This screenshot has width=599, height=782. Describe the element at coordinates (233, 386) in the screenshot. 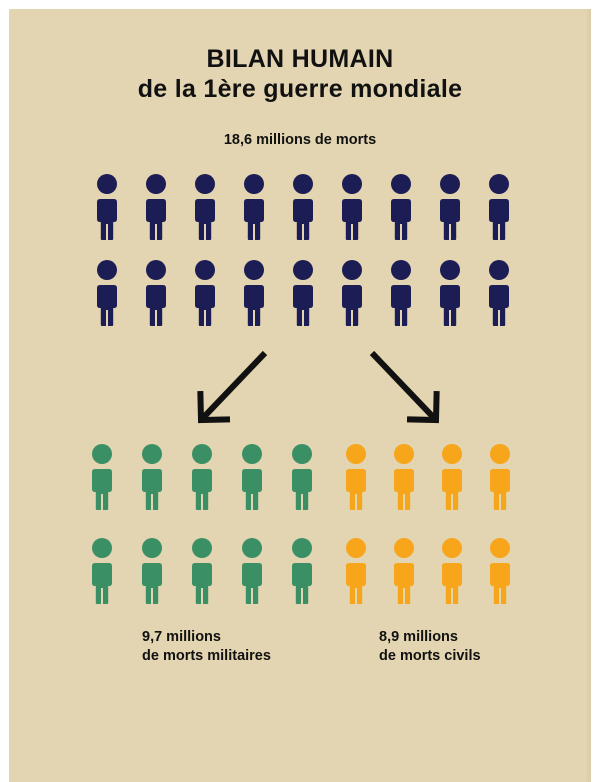

I see `arrow-left-shaft` at that location.